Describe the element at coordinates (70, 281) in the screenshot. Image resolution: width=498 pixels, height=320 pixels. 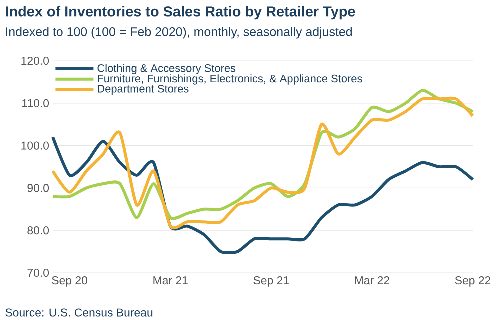
I see `x-tick-label: Sep 20` at that location.